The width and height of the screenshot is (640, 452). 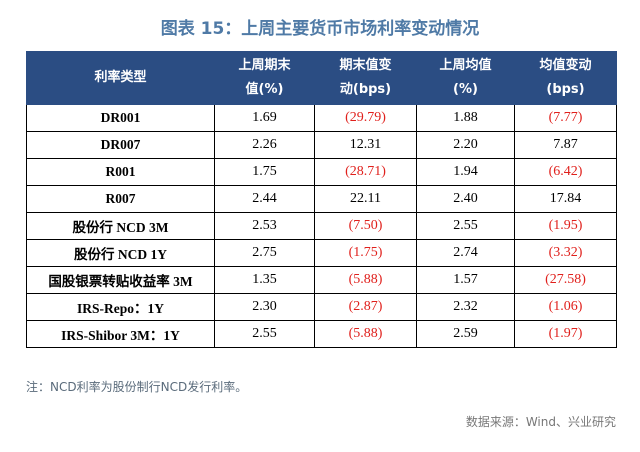 What do you see at coordinates (264, 226) in the screenshot?
I see `end-value-cell: 2.53` at bounding box center [264, 226].